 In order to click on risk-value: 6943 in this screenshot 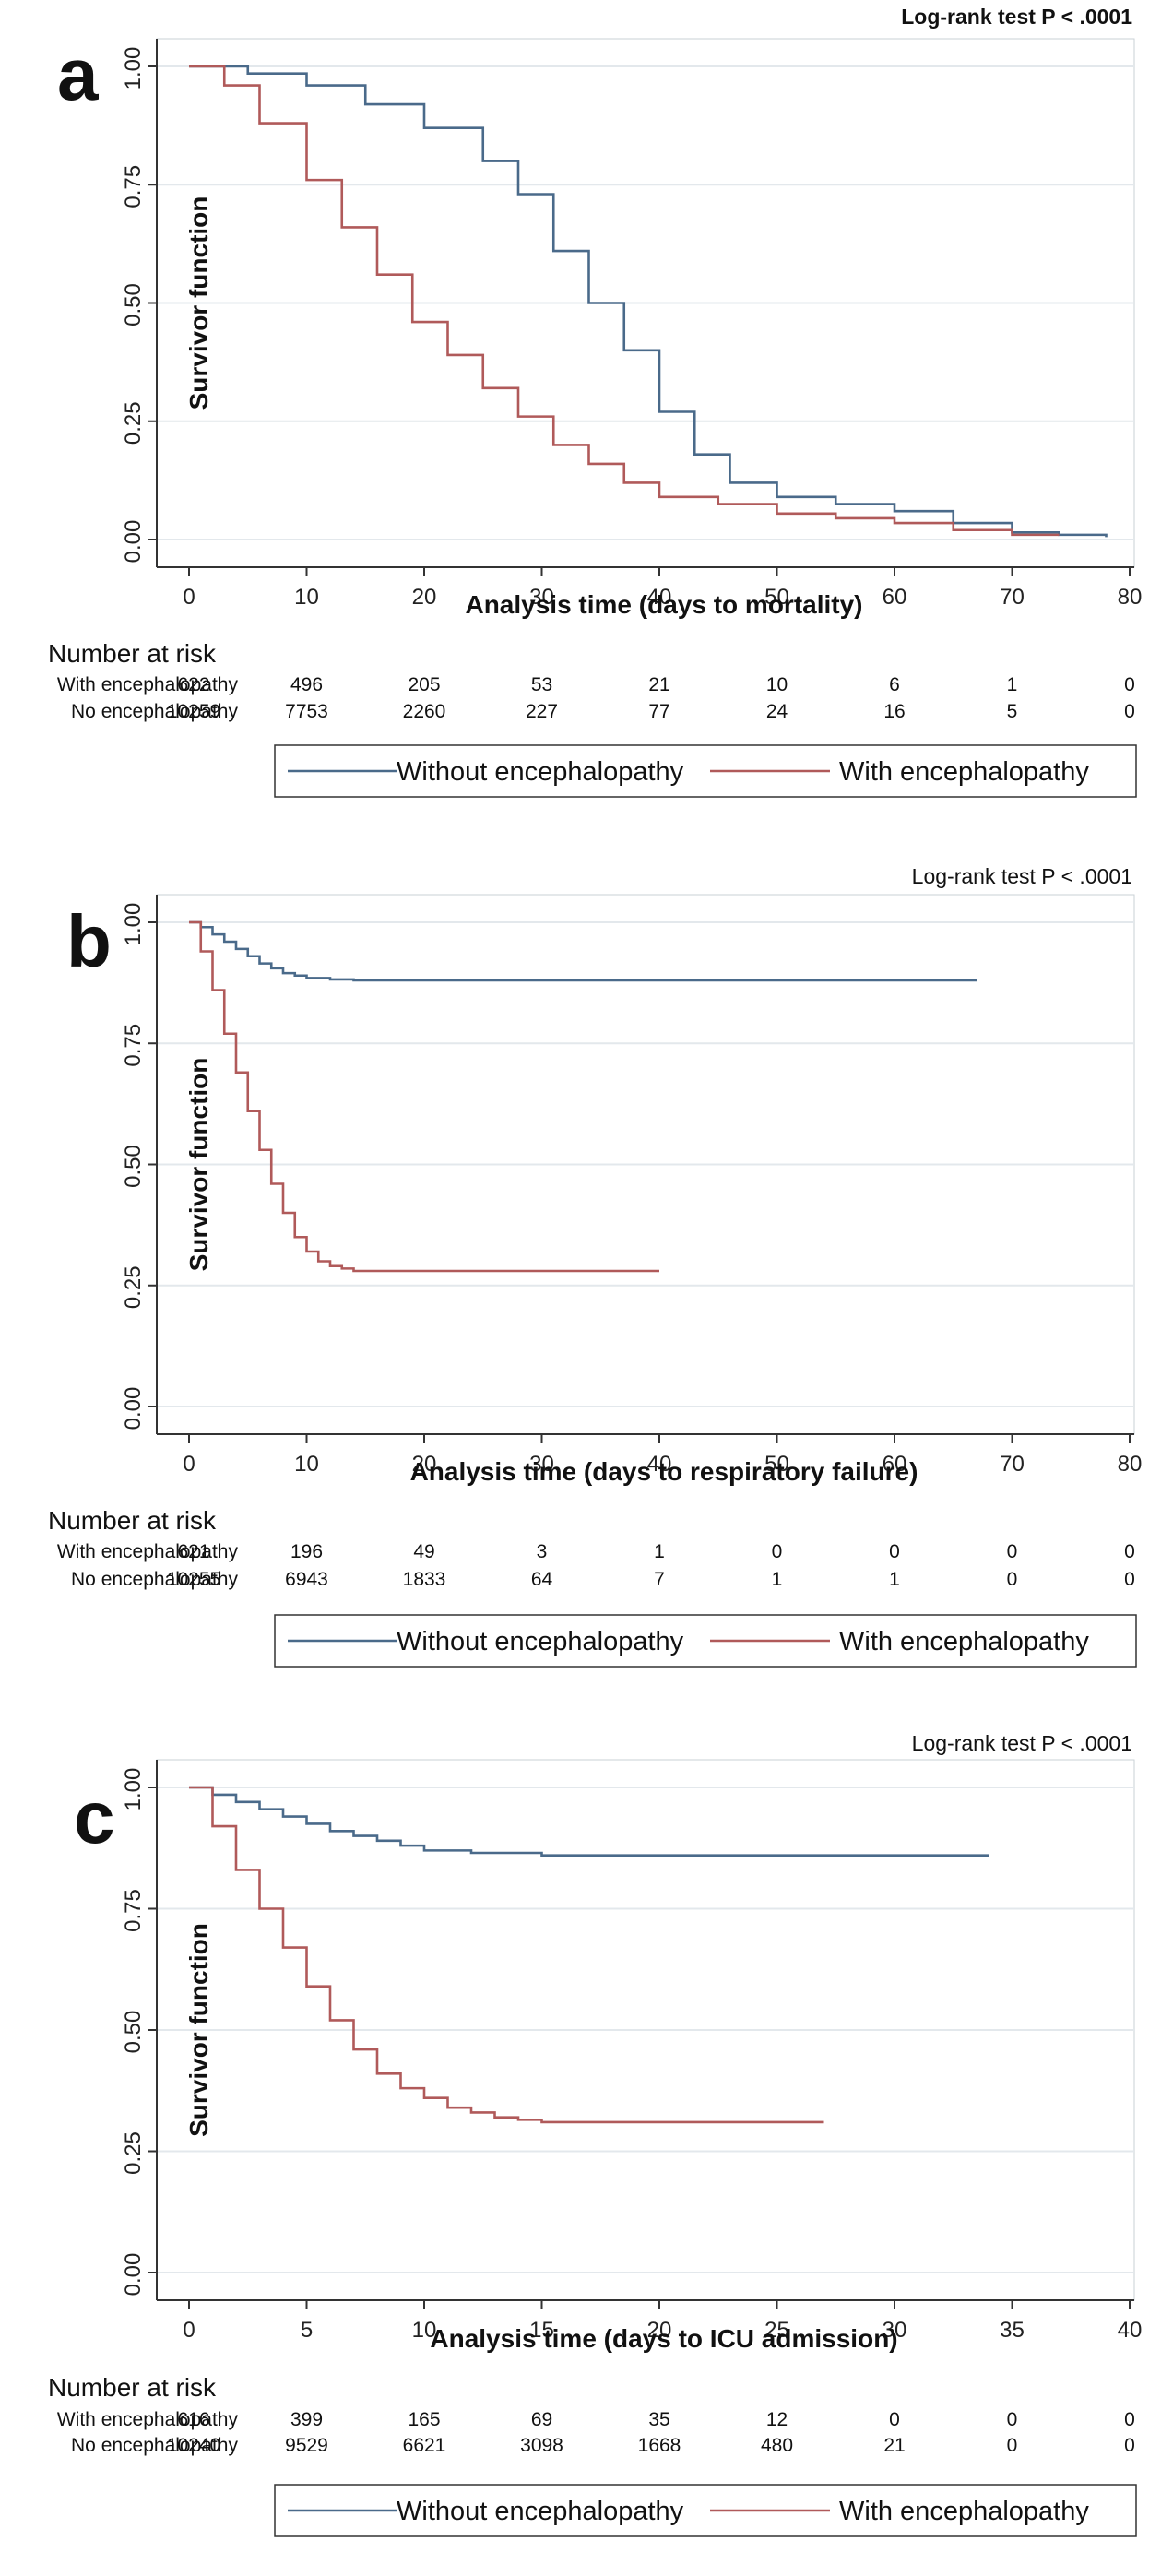, I will do `click(306, 1579)`.